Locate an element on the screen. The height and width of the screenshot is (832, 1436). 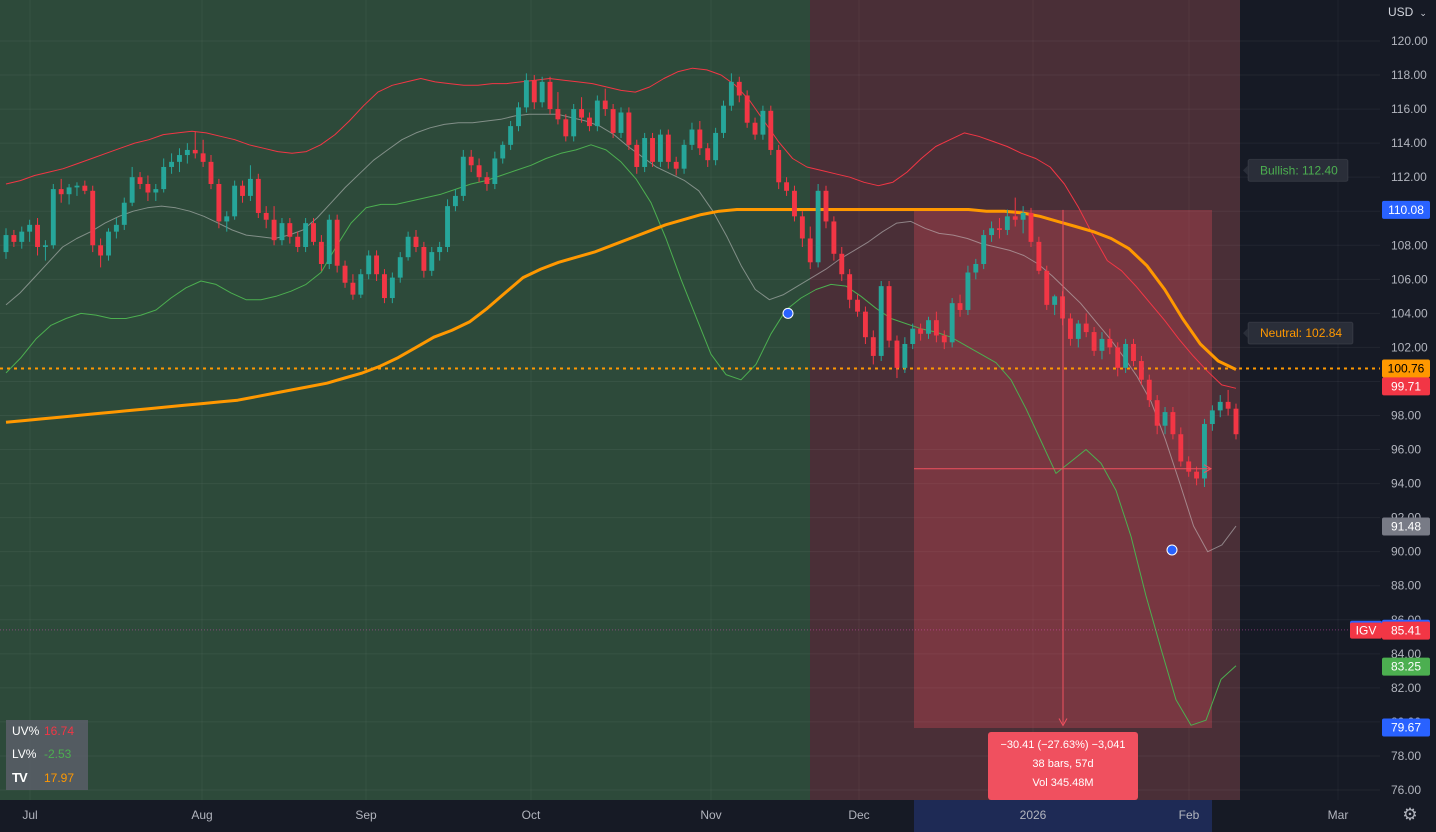
measure-volume: Vol 345.48M is located at coordinates (1063, 783).